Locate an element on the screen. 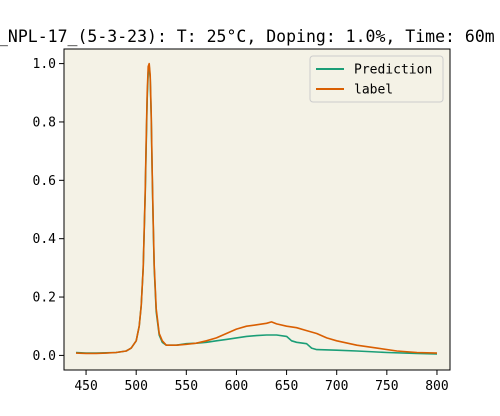 This screenshot has width=500, height=416. legend-label-prediction: Prediction is located at coordinates (393, 70).